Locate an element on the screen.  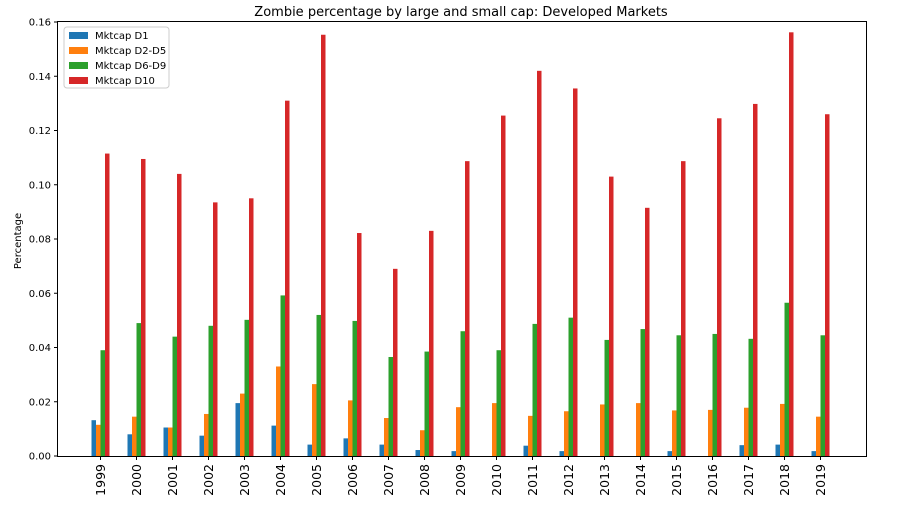
y-tick-label: 0.02 is located at coordinates (40, 402).